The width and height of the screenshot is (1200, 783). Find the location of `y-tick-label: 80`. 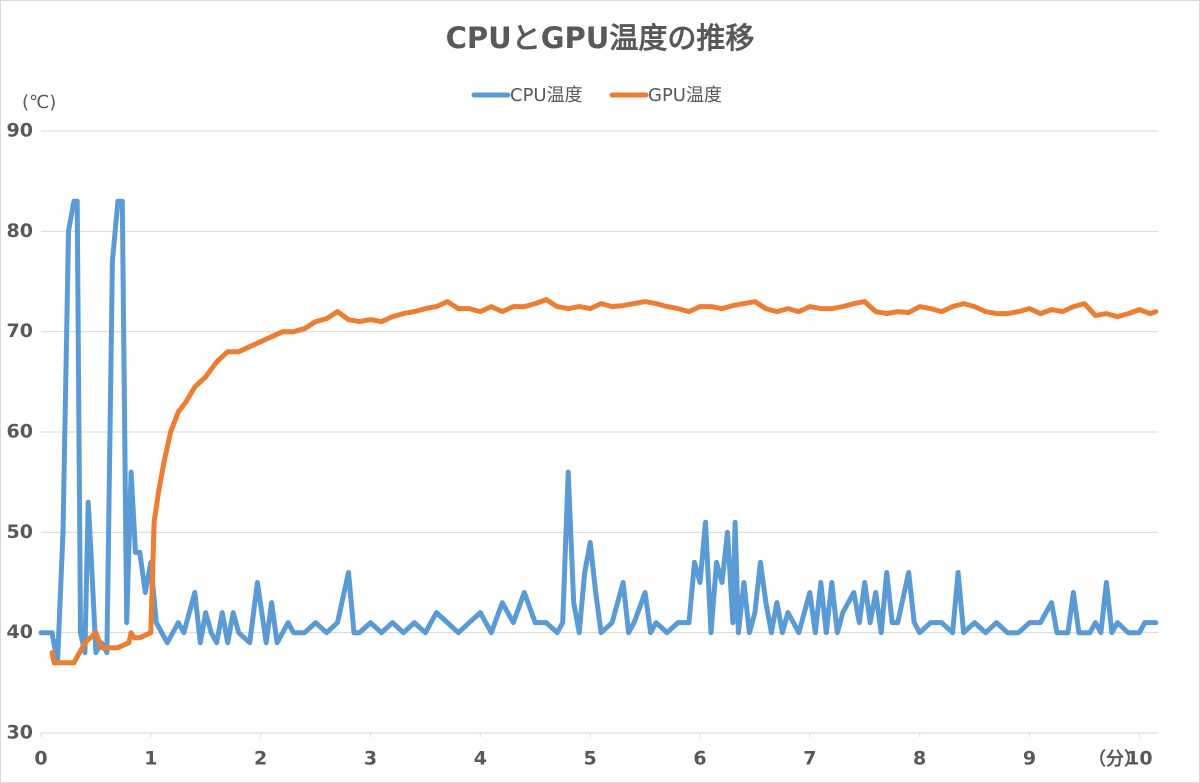

y-tick-label: 80 is located at coordinates (20, 231).